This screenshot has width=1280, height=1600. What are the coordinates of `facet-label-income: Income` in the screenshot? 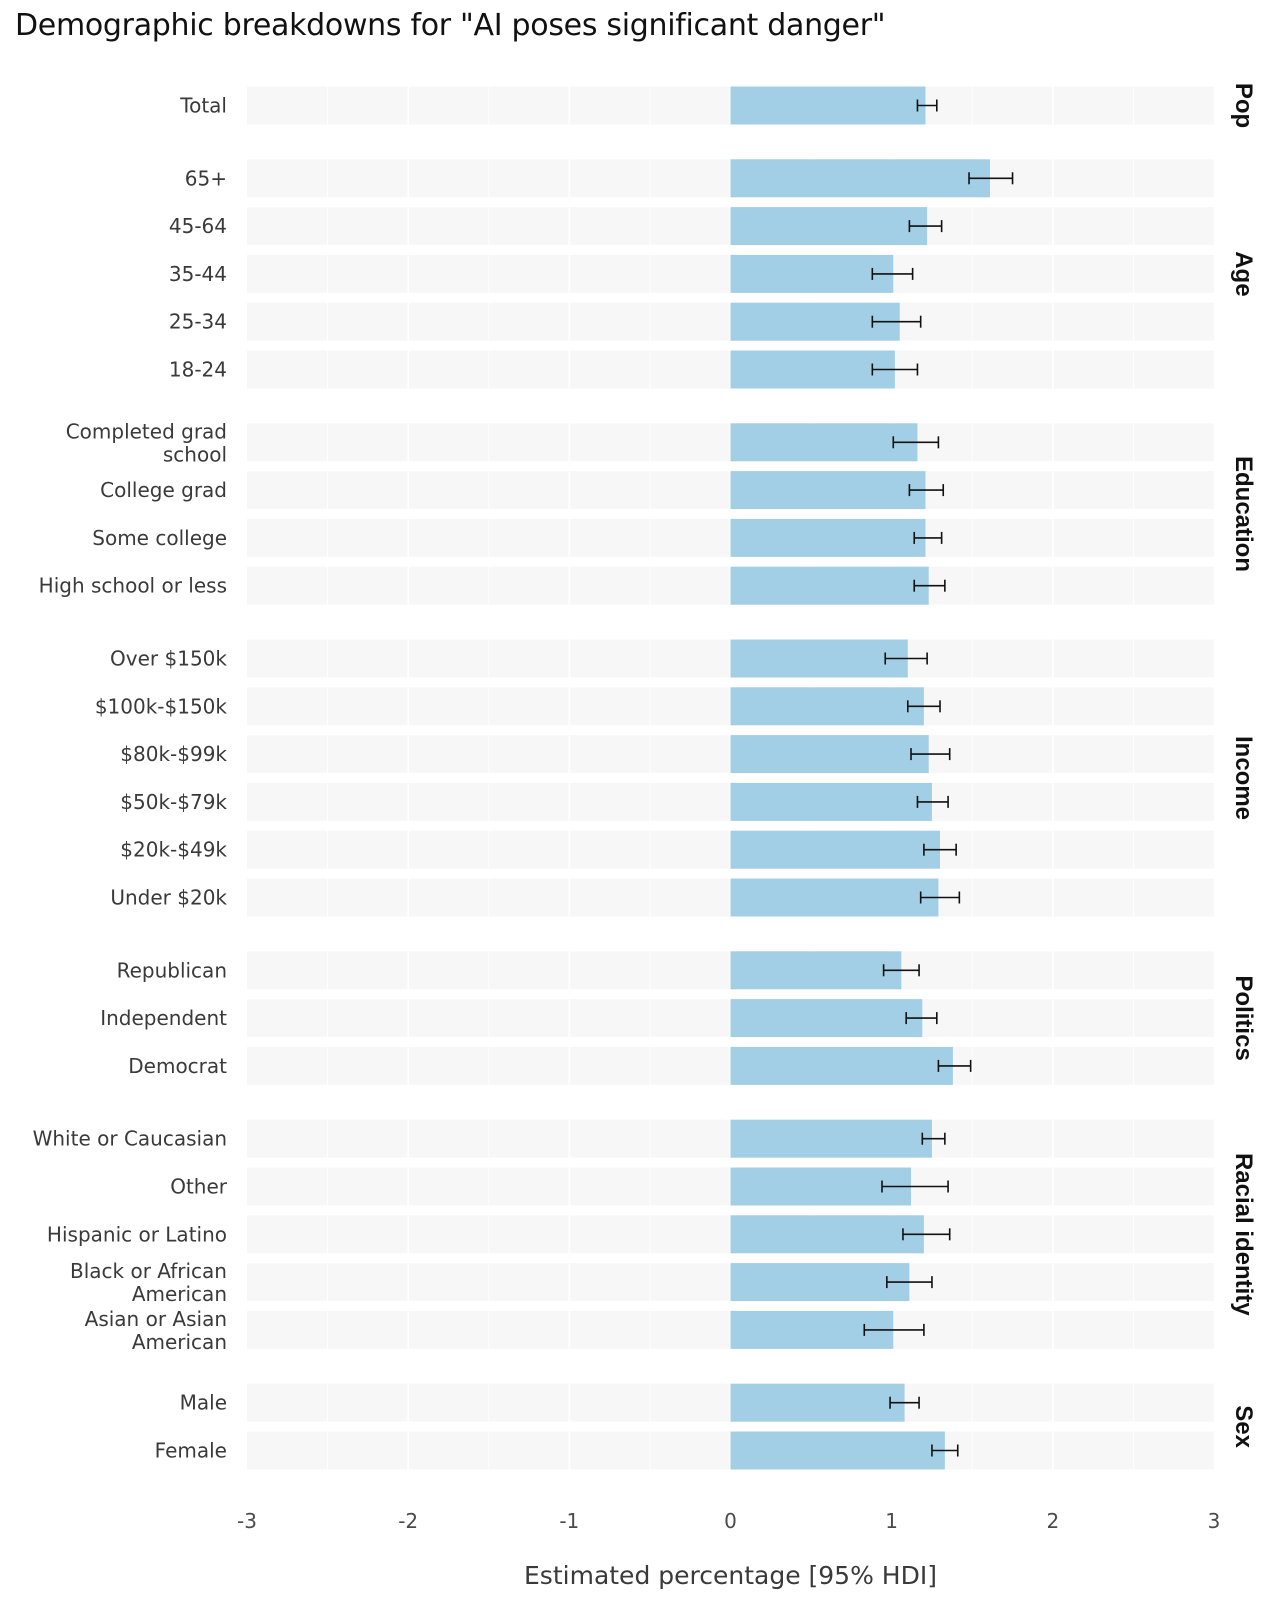 It's located at (1243, 778).